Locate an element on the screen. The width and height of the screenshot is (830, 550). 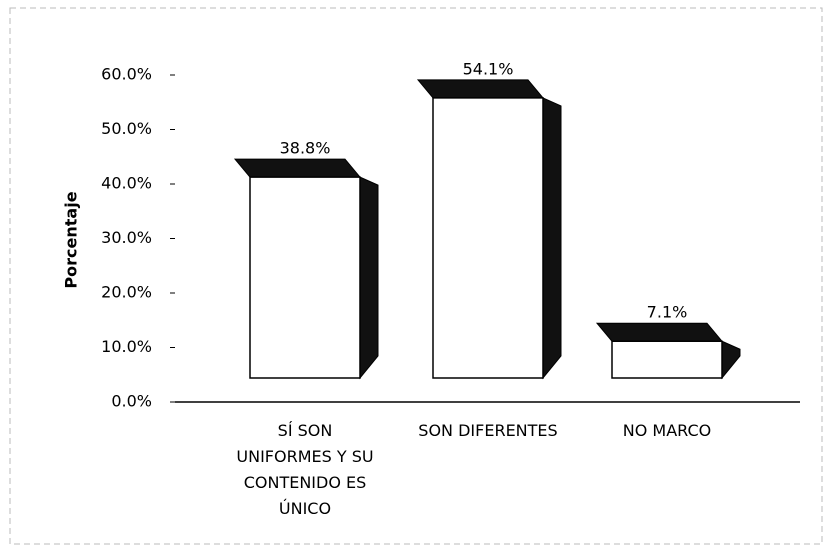
data-label: 38.8% is located at coordinates (305, 148).